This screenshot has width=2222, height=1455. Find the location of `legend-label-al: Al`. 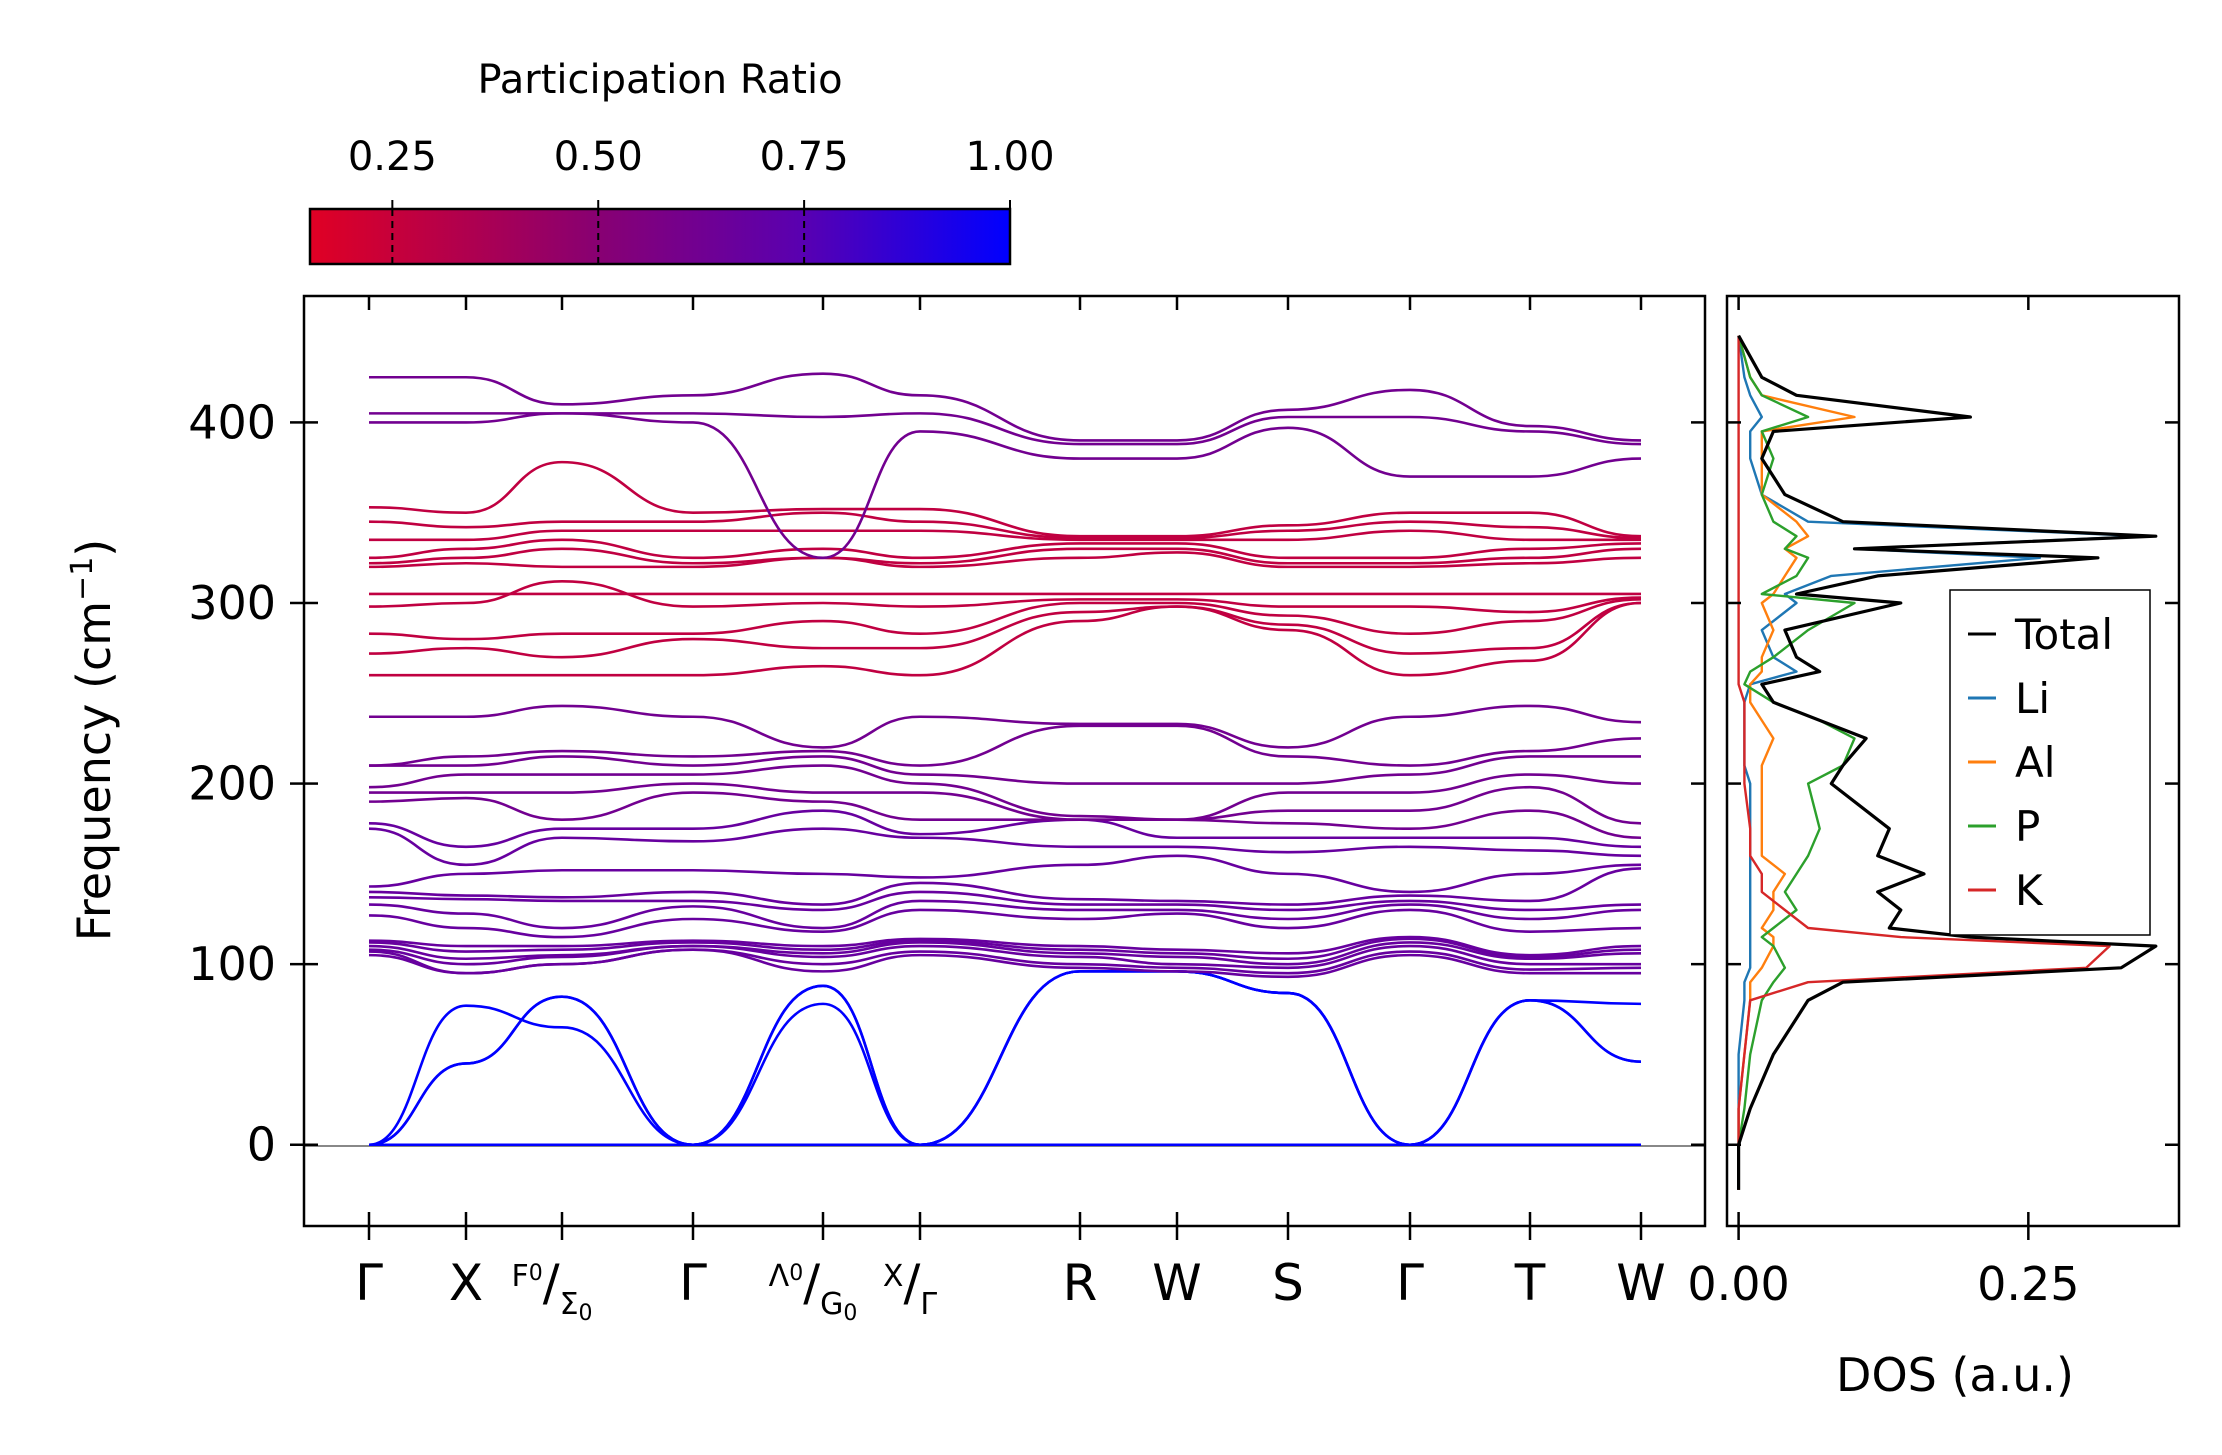

legend-label-al: Al is located at coordinates (2035, 762).